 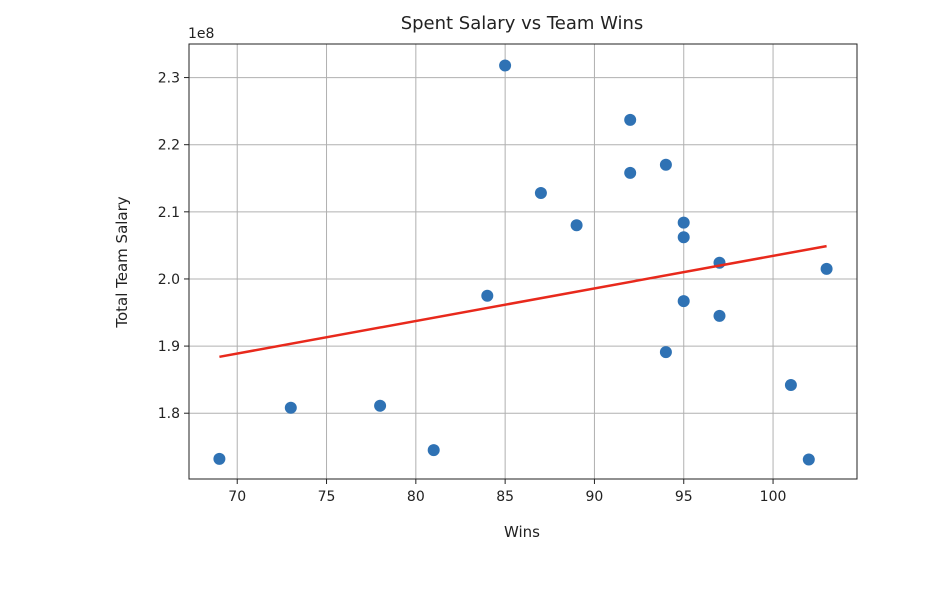 What do you see at coordinates (169, 347) in the screenshot?
I see `y-tick-label: 1.9` at bounding box center [169, 347].